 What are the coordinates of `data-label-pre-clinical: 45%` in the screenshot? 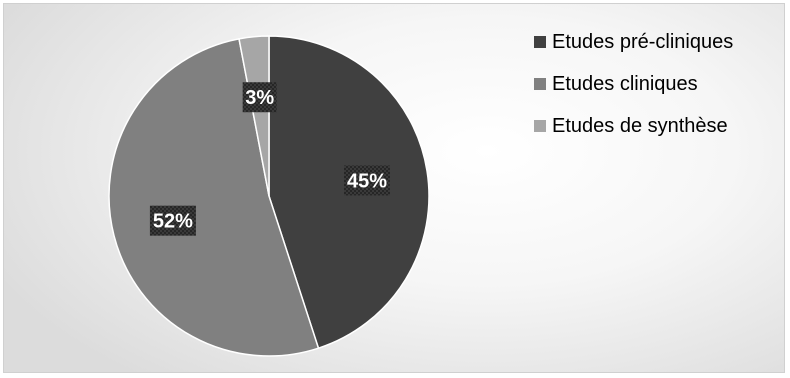 It's located at (366, 180).